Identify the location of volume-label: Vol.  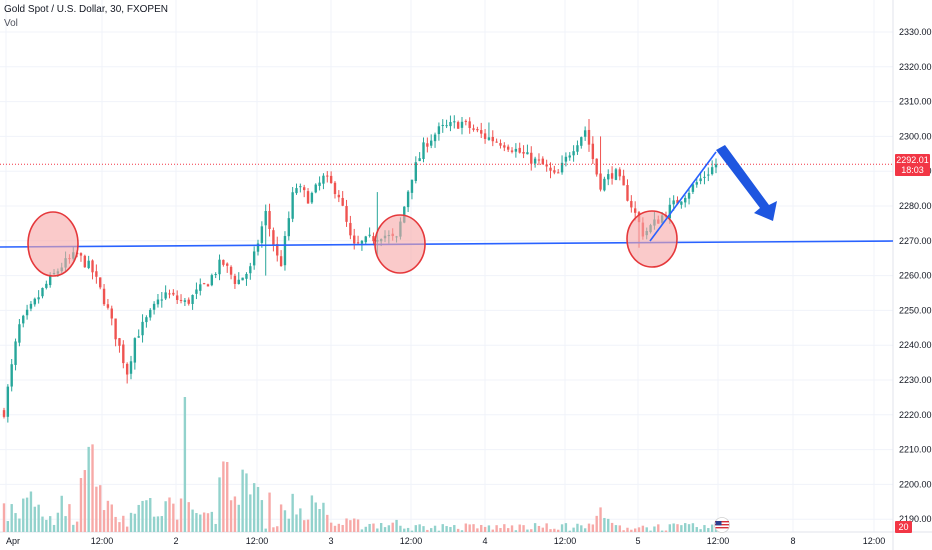
(11, 23).